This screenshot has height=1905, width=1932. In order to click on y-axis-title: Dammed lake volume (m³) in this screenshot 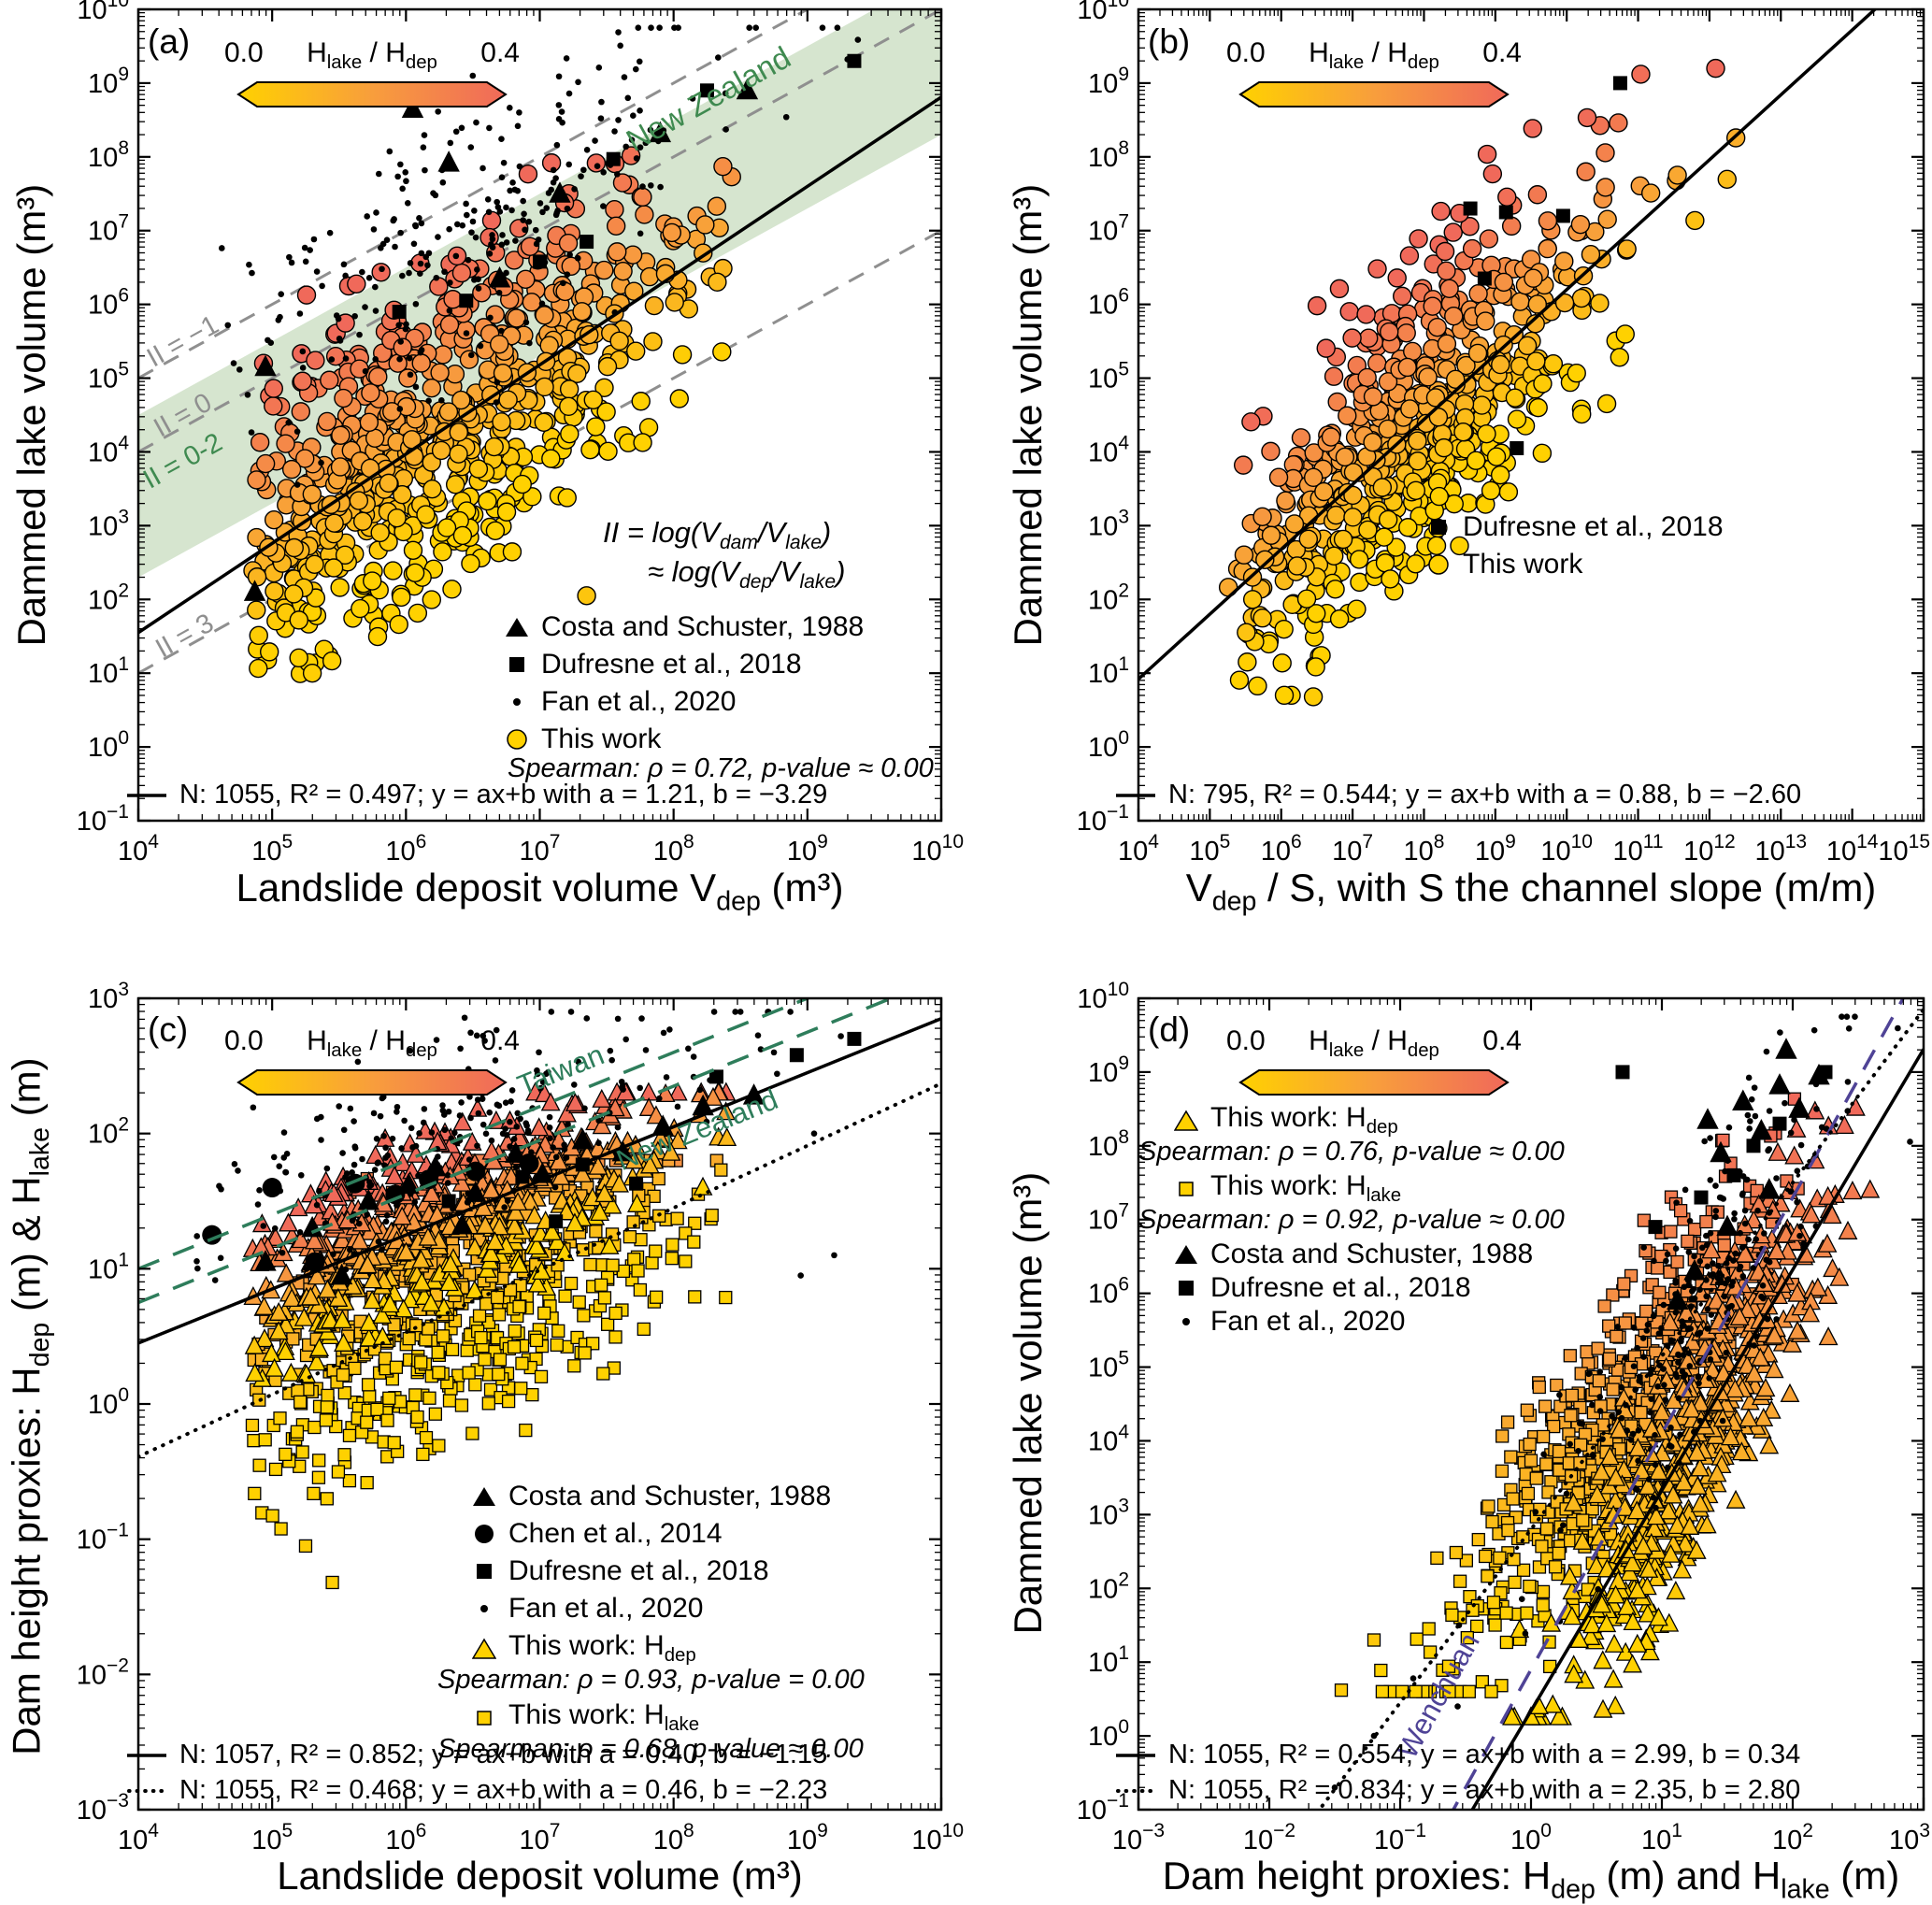, I will do `click(30, 415)`.